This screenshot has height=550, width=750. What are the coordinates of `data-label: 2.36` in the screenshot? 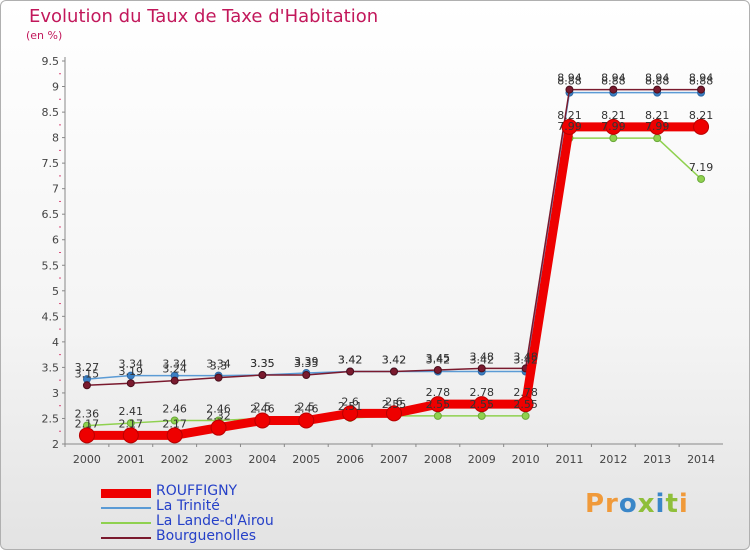 It's located at (87, 414).